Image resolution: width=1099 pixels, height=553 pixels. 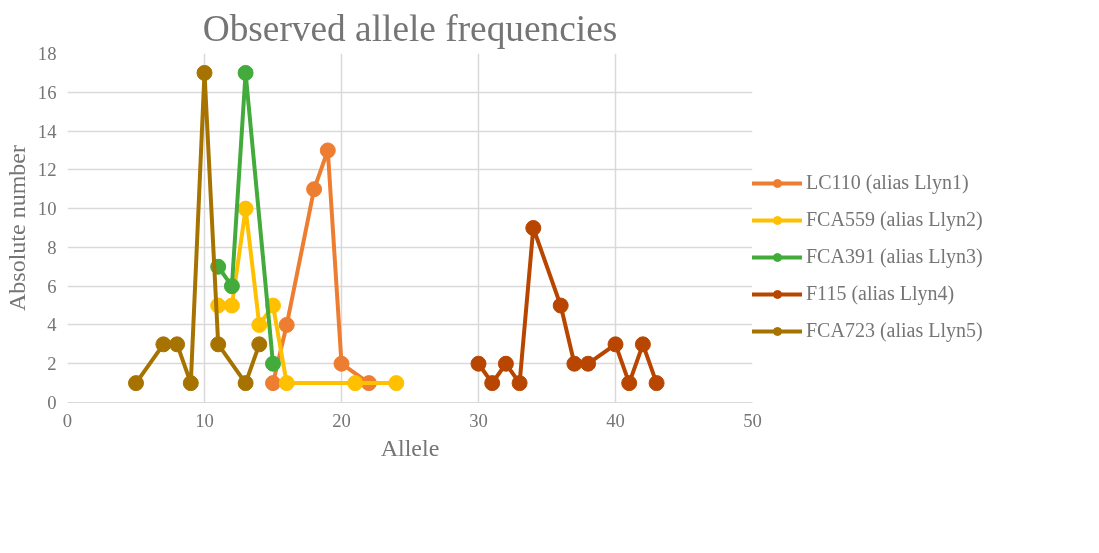 What do you see at coordinates (47, 131) in the screenshot?
I see `y-tick-label: 14` at bounding box center [47, 131].